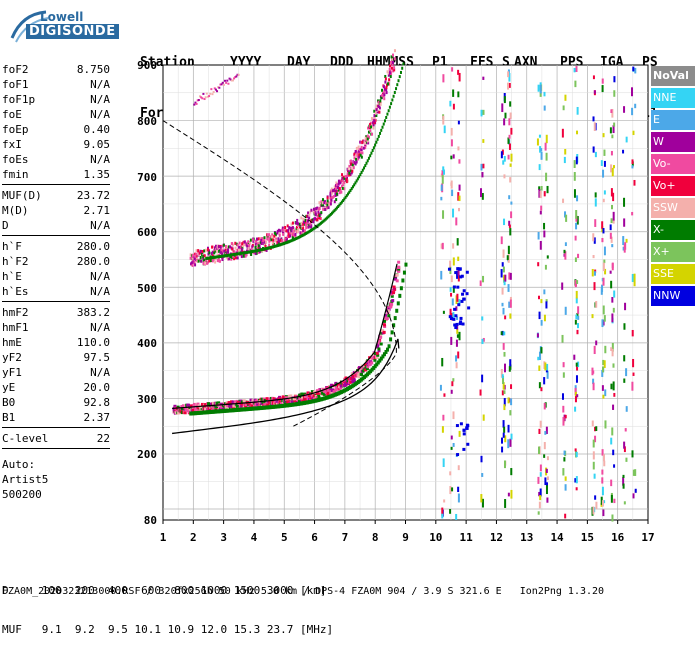 The height and width of the screenshot is (649, 700). What do you see at coordinates (12, 357) in the screenshot?
I see `param-name: yF2` at bounding box center [12, 357].